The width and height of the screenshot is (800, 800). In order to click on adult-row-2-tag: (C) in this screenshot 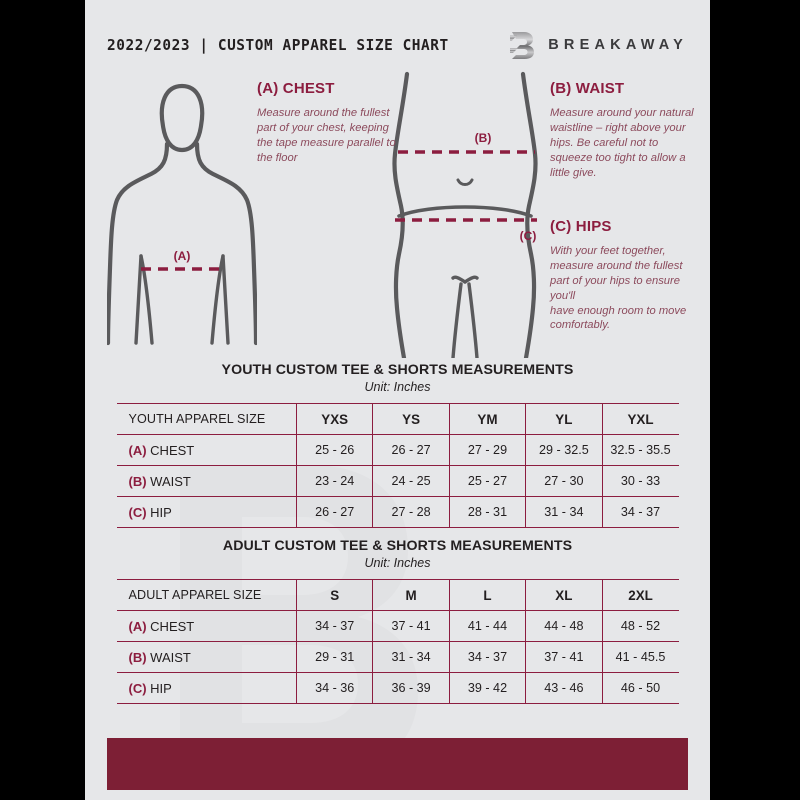, I will do `click(137, 688)`.